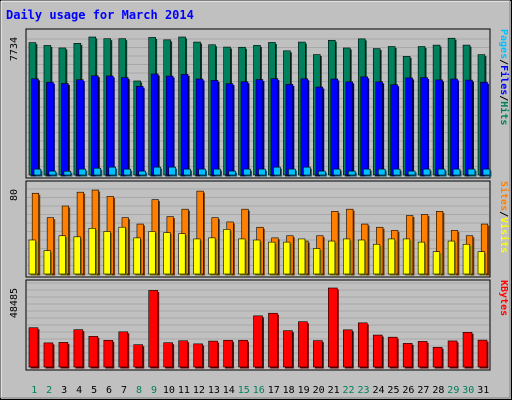 The image size is (512, 400). What do you see at coordinates (49, 390) in the screenshot?
I see `x-tick-label-day-2: 2` at bounding box center [49, 390].